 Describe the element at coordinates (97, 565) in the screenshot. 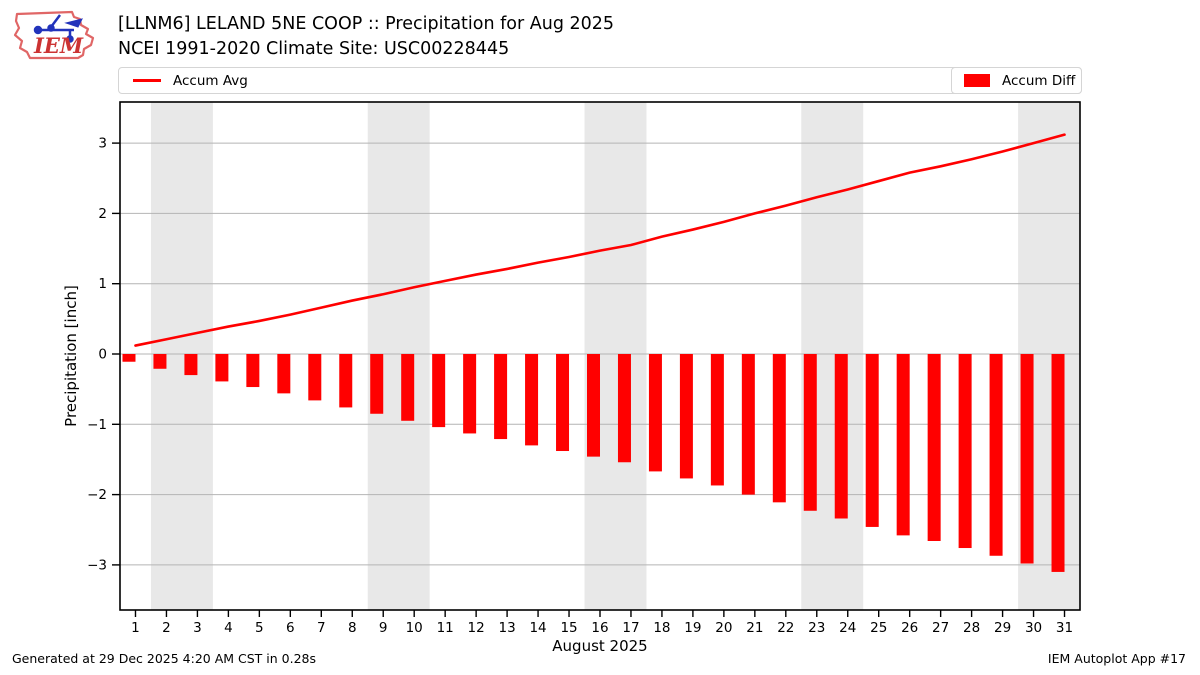

I see `y-tick-label: −3` at that location.